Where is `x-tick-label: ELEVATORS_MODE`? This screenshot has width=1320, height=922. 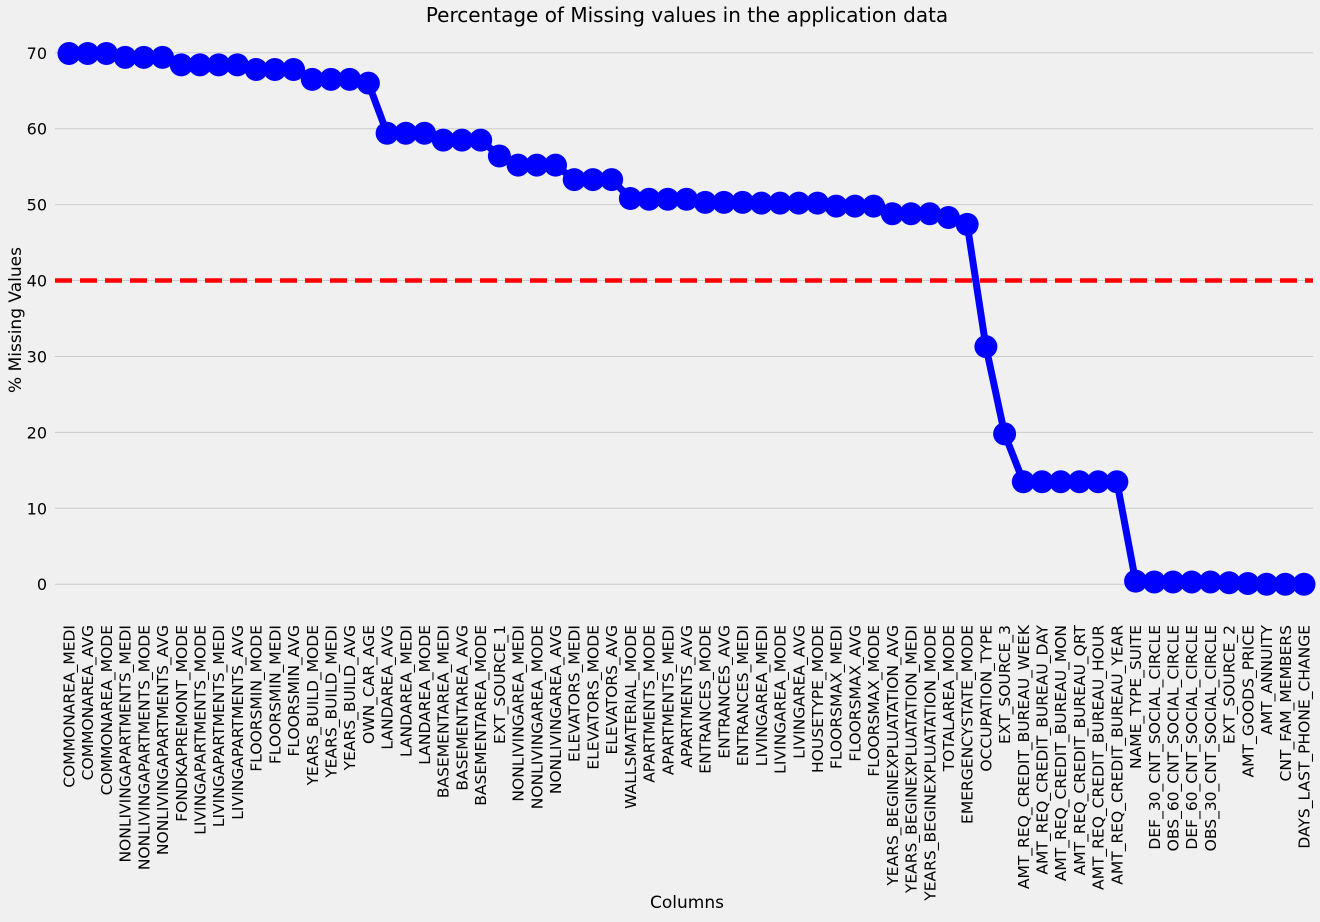 x-tick-label: ELEVATORS_MODE is located at coordinates (593, 697).